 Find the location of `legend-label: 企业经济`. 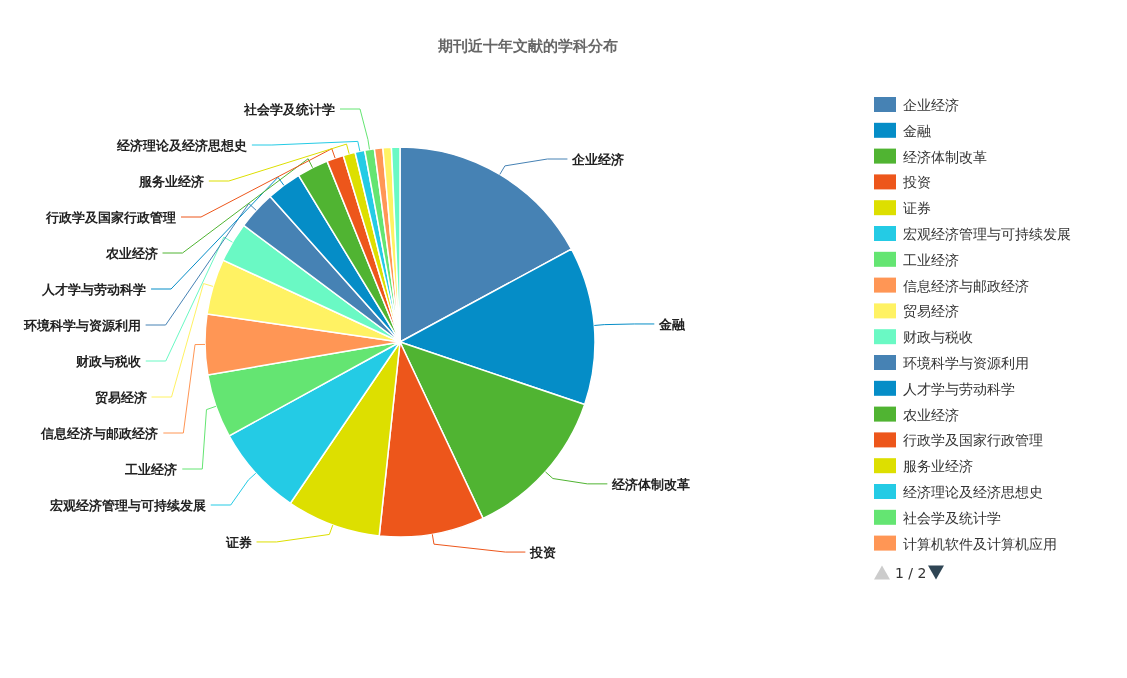

legend-label: 企业经济 is located at coordinates (931, 105).